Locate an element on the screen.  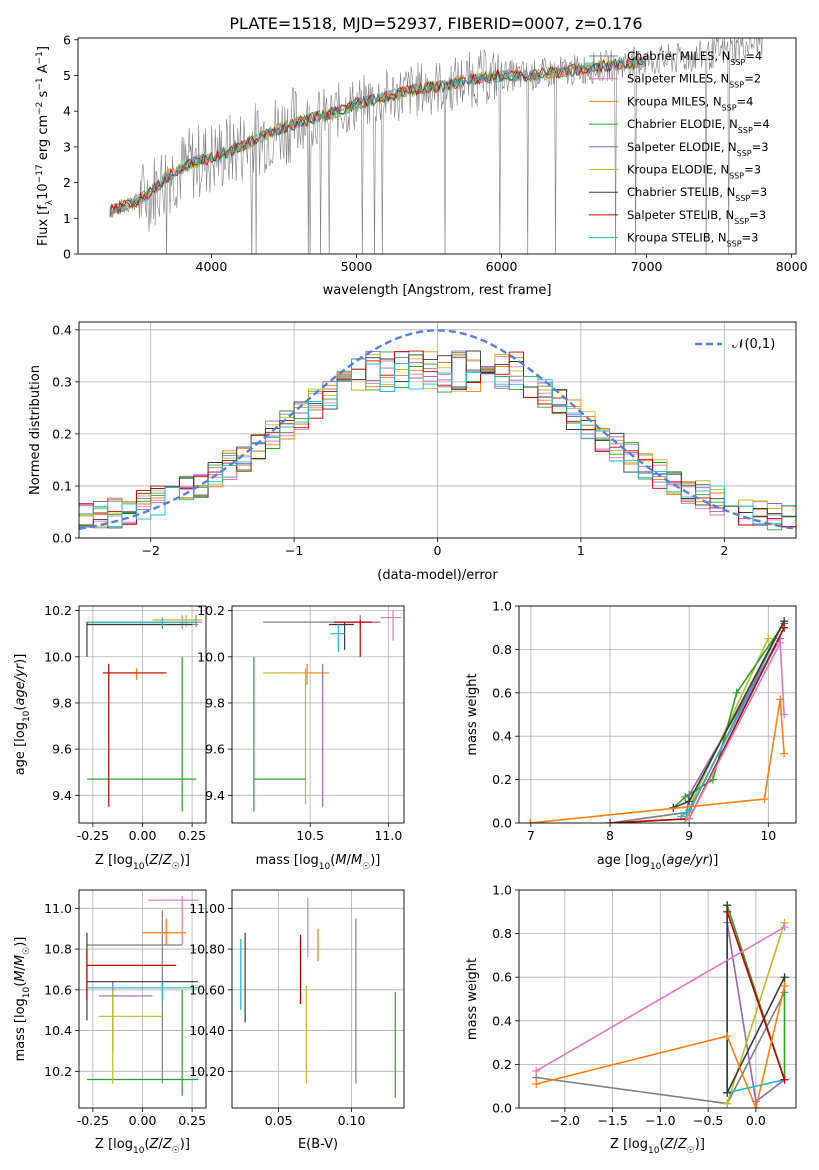
x-tick-label: 8000 is located at coordinates (792, 266).